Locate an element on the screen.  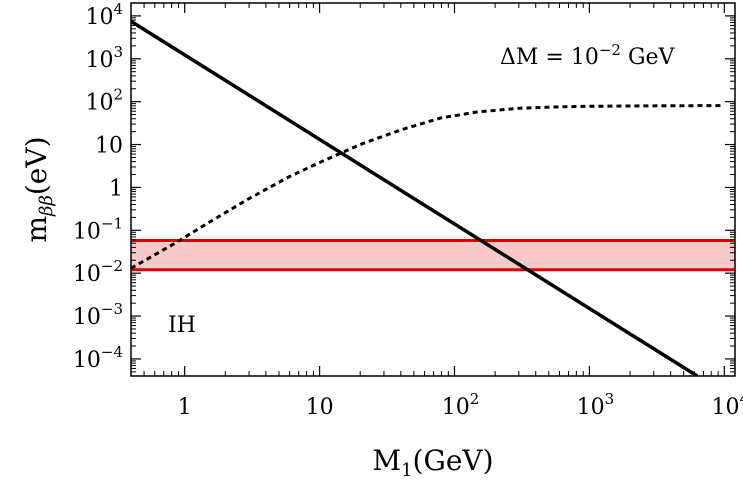
y-axis-label: mββ(eV) is located at coordinates (38, 189).